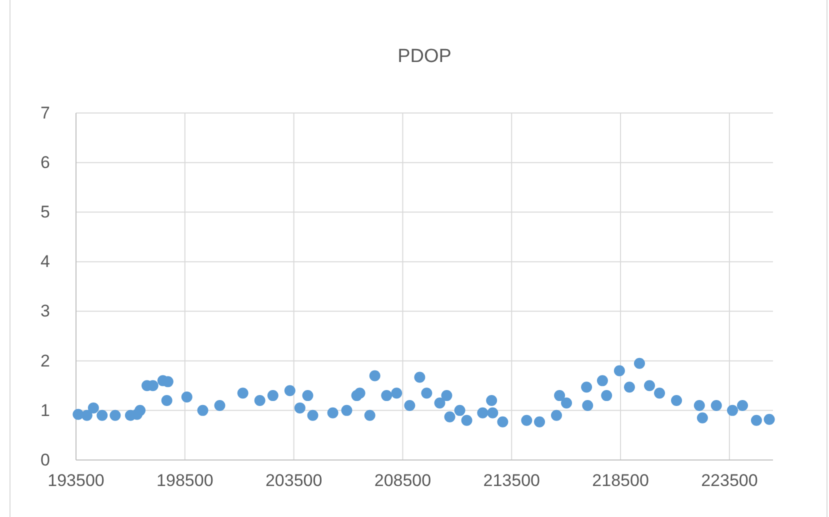 The height and width of the screenshot is (517, 829). I want to click on y-tick-label: 3, so click(45, 311).